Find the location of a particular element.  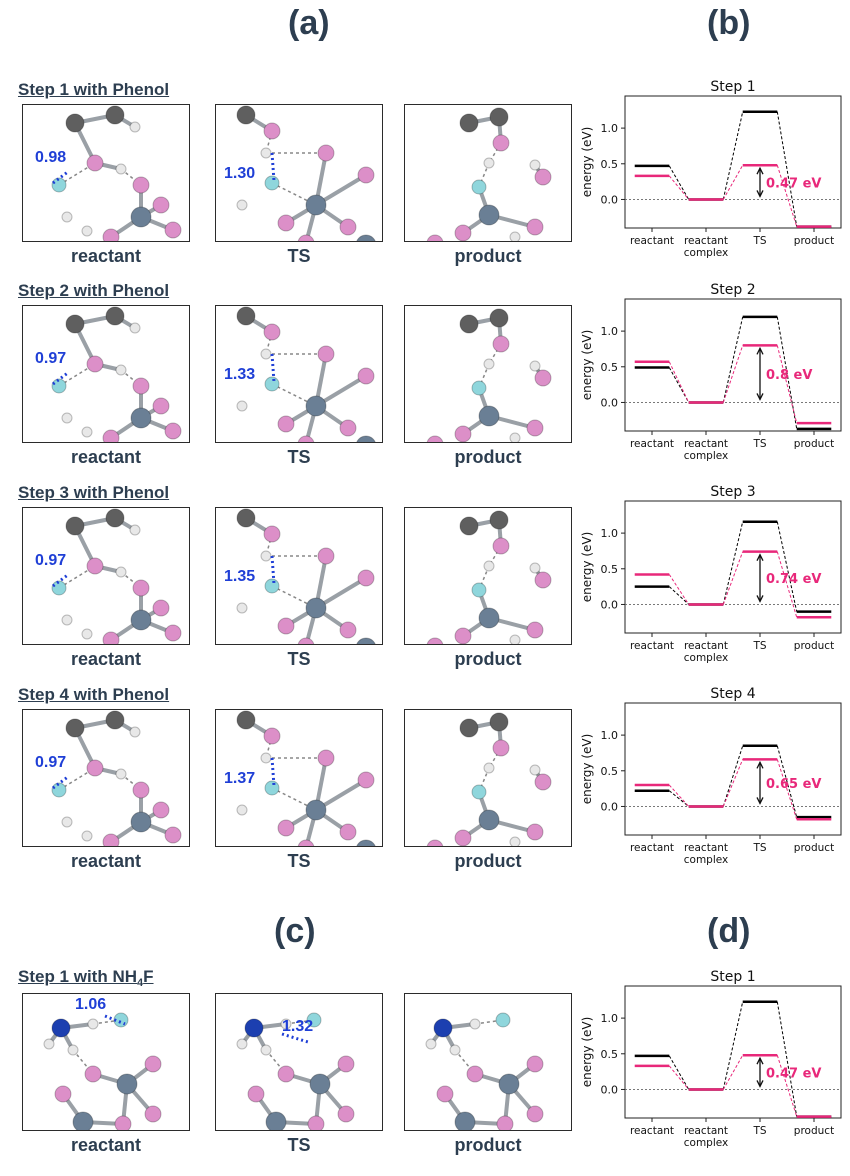

bond-length-label: 0.98 is located at coordinates (51, 157).